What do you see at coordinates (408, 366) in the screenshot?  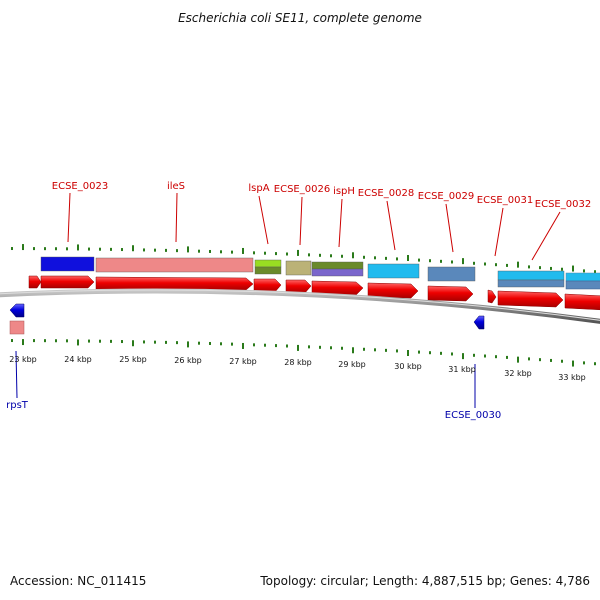 I see `kbp-label: 30 kbp` at bounding box center [408, 366].